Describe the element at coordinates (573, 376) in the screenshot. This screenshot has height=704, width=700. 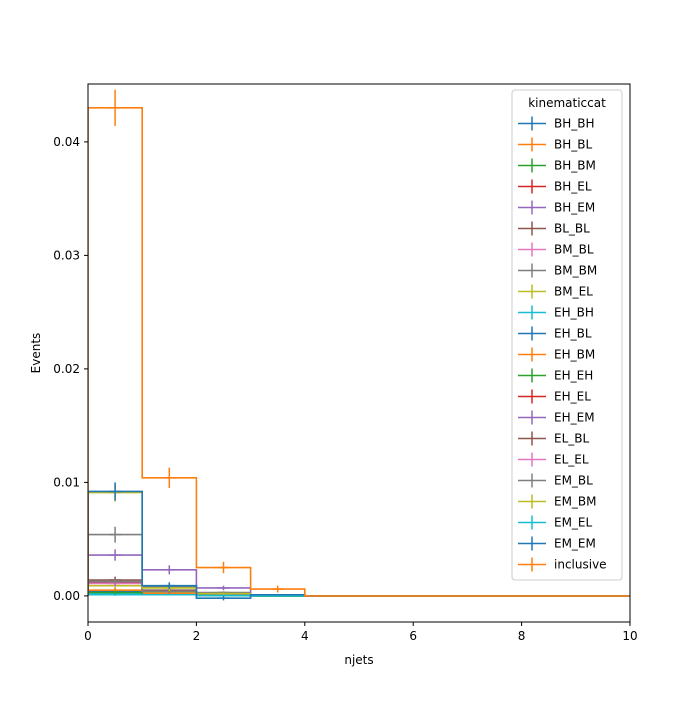
I see `legend-label: EH_EH` at that location.